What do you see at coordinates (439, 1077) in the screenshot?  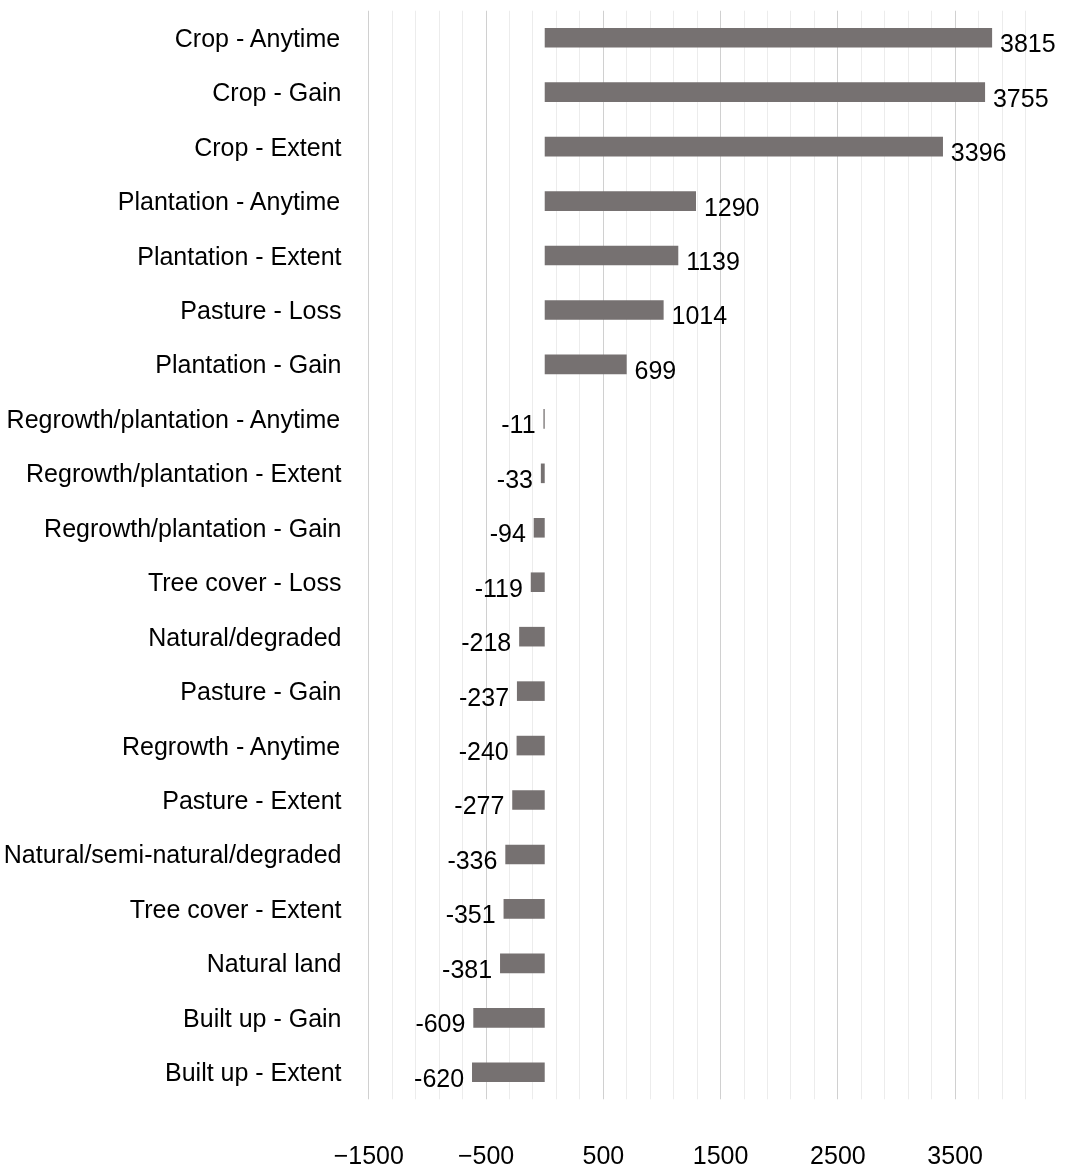 I see `data-label: -620` at bounding box center [439, 1077].